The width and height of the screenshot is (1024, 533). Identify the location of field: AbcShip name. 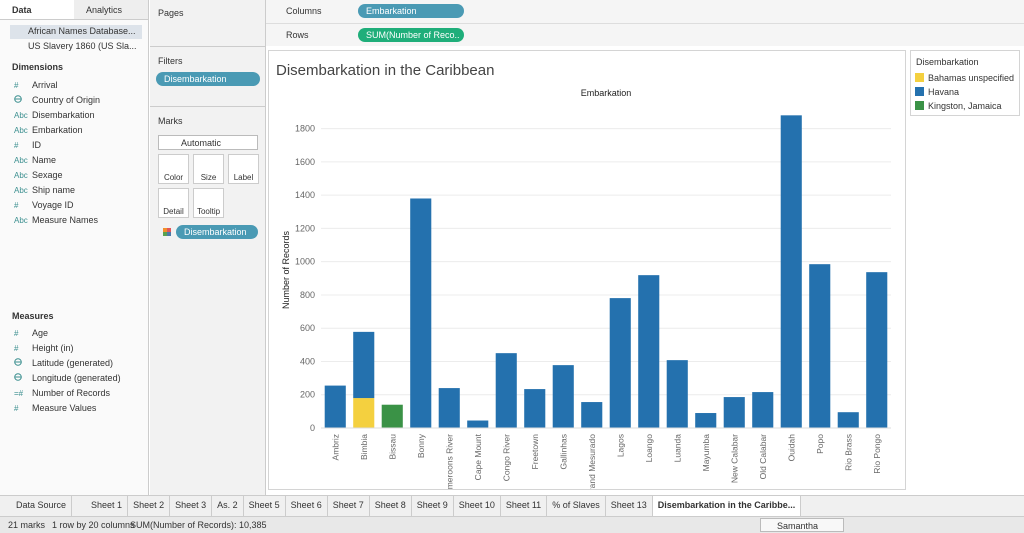
(44, 190).